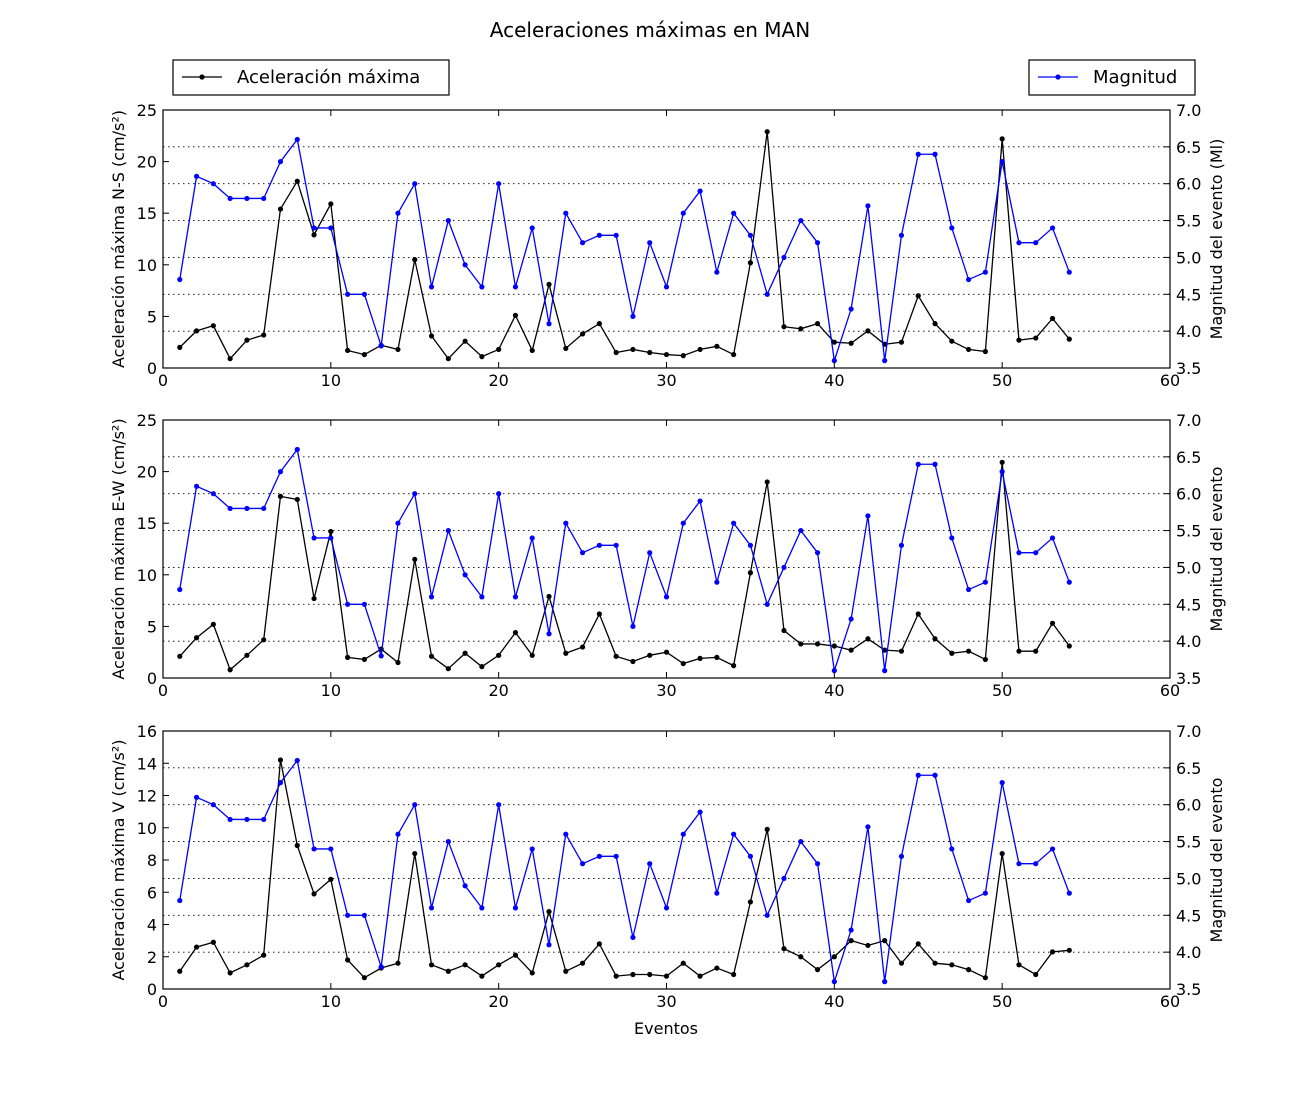 The width and height of the screenshot is (1300, 1100). I want to click on y-left-tick-label: 8, so click(152, 860).